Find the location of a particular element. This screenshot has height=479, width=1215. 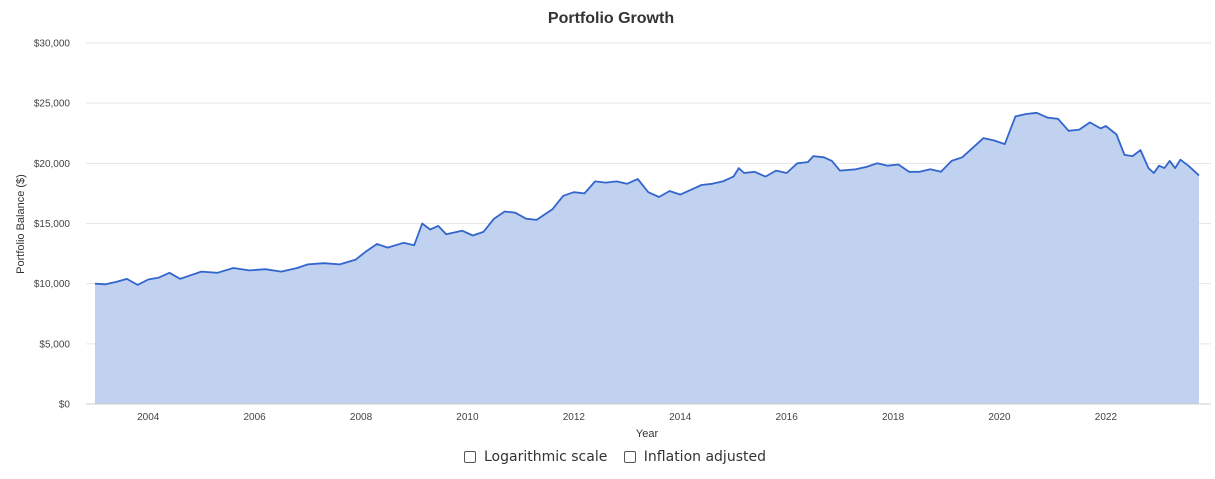

x-tick-label: 2004 is located at coordinates (148, 417).